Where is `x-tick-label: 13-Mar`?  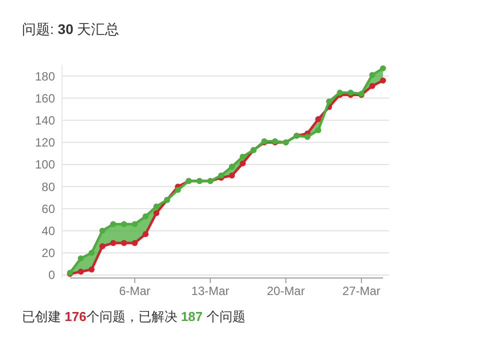 x-tick-label: 13-Mar is located at coordinates (210, 291).